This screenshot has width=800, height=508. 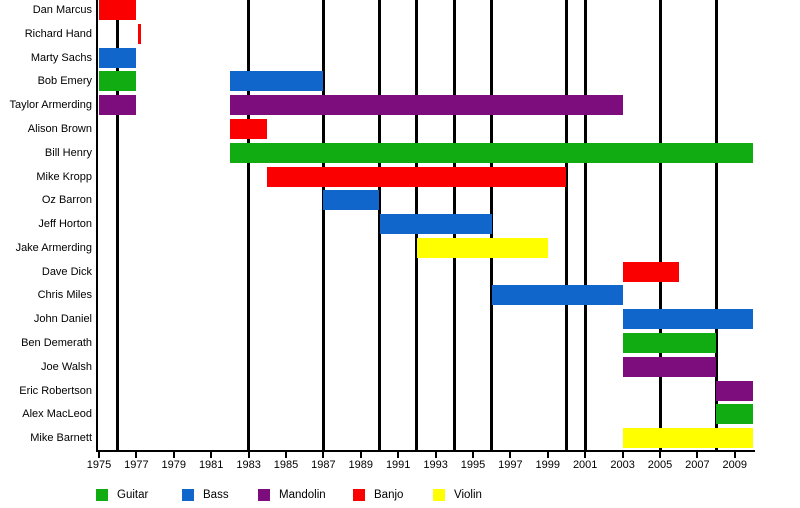 I want to click on event-line-2001, so click(x=585, y=225).